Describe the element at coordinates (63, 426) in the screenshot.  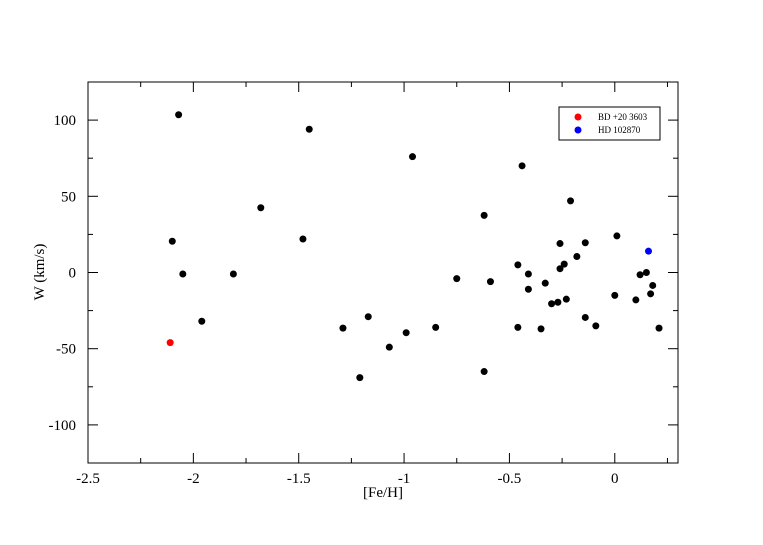
I see `y-tick-label: -100` at that location.